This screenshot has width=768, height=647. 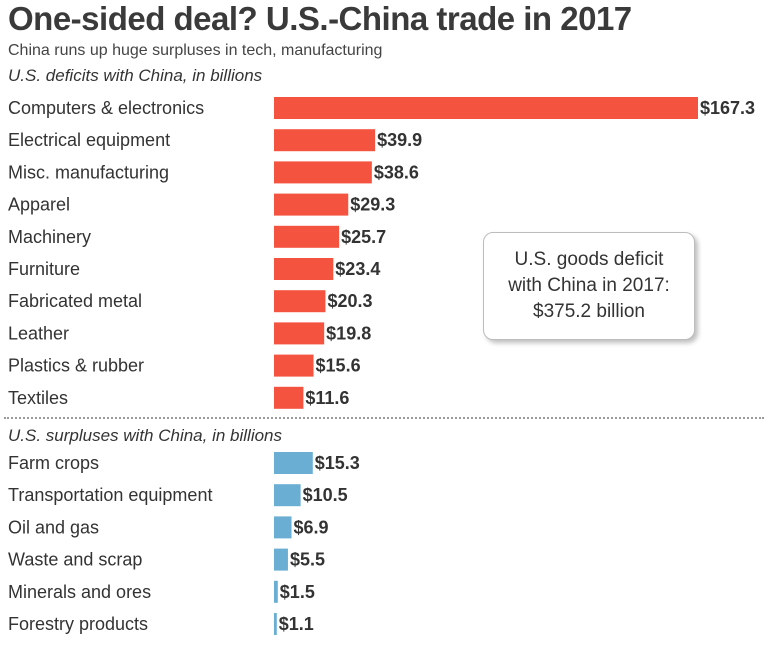 I want to click on category-label-transportation-equipment: Transportation equipment, so click(x=110, y=495).